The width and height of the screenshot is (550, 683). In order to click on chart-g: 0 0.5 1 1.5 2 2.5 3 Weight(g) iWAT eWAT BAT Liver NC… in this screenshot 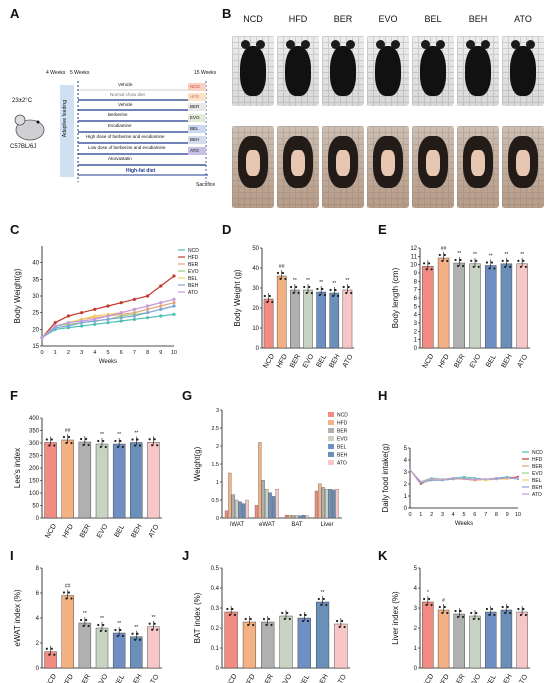, I will do `click(270, 468)`.